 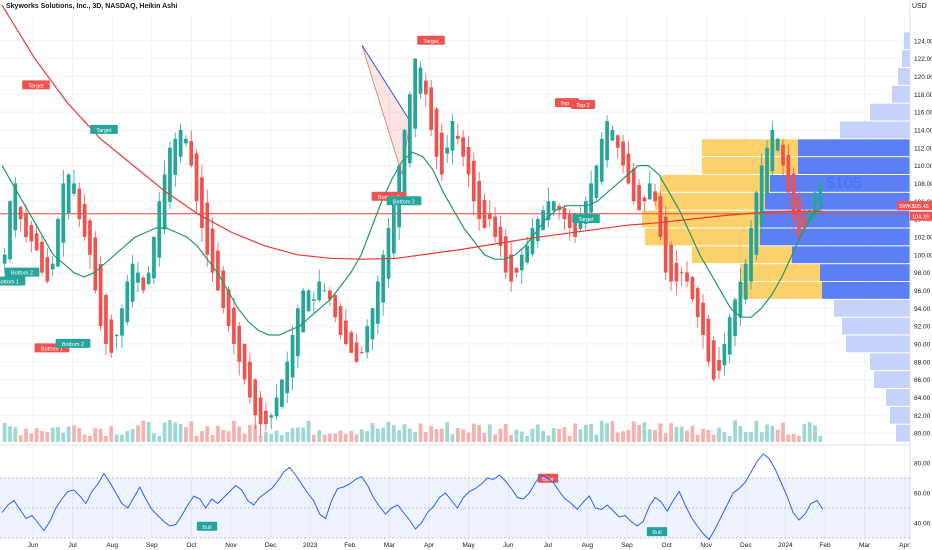 I want to click on rsi-tick-label: 80.00, so click(x=922, y=464).